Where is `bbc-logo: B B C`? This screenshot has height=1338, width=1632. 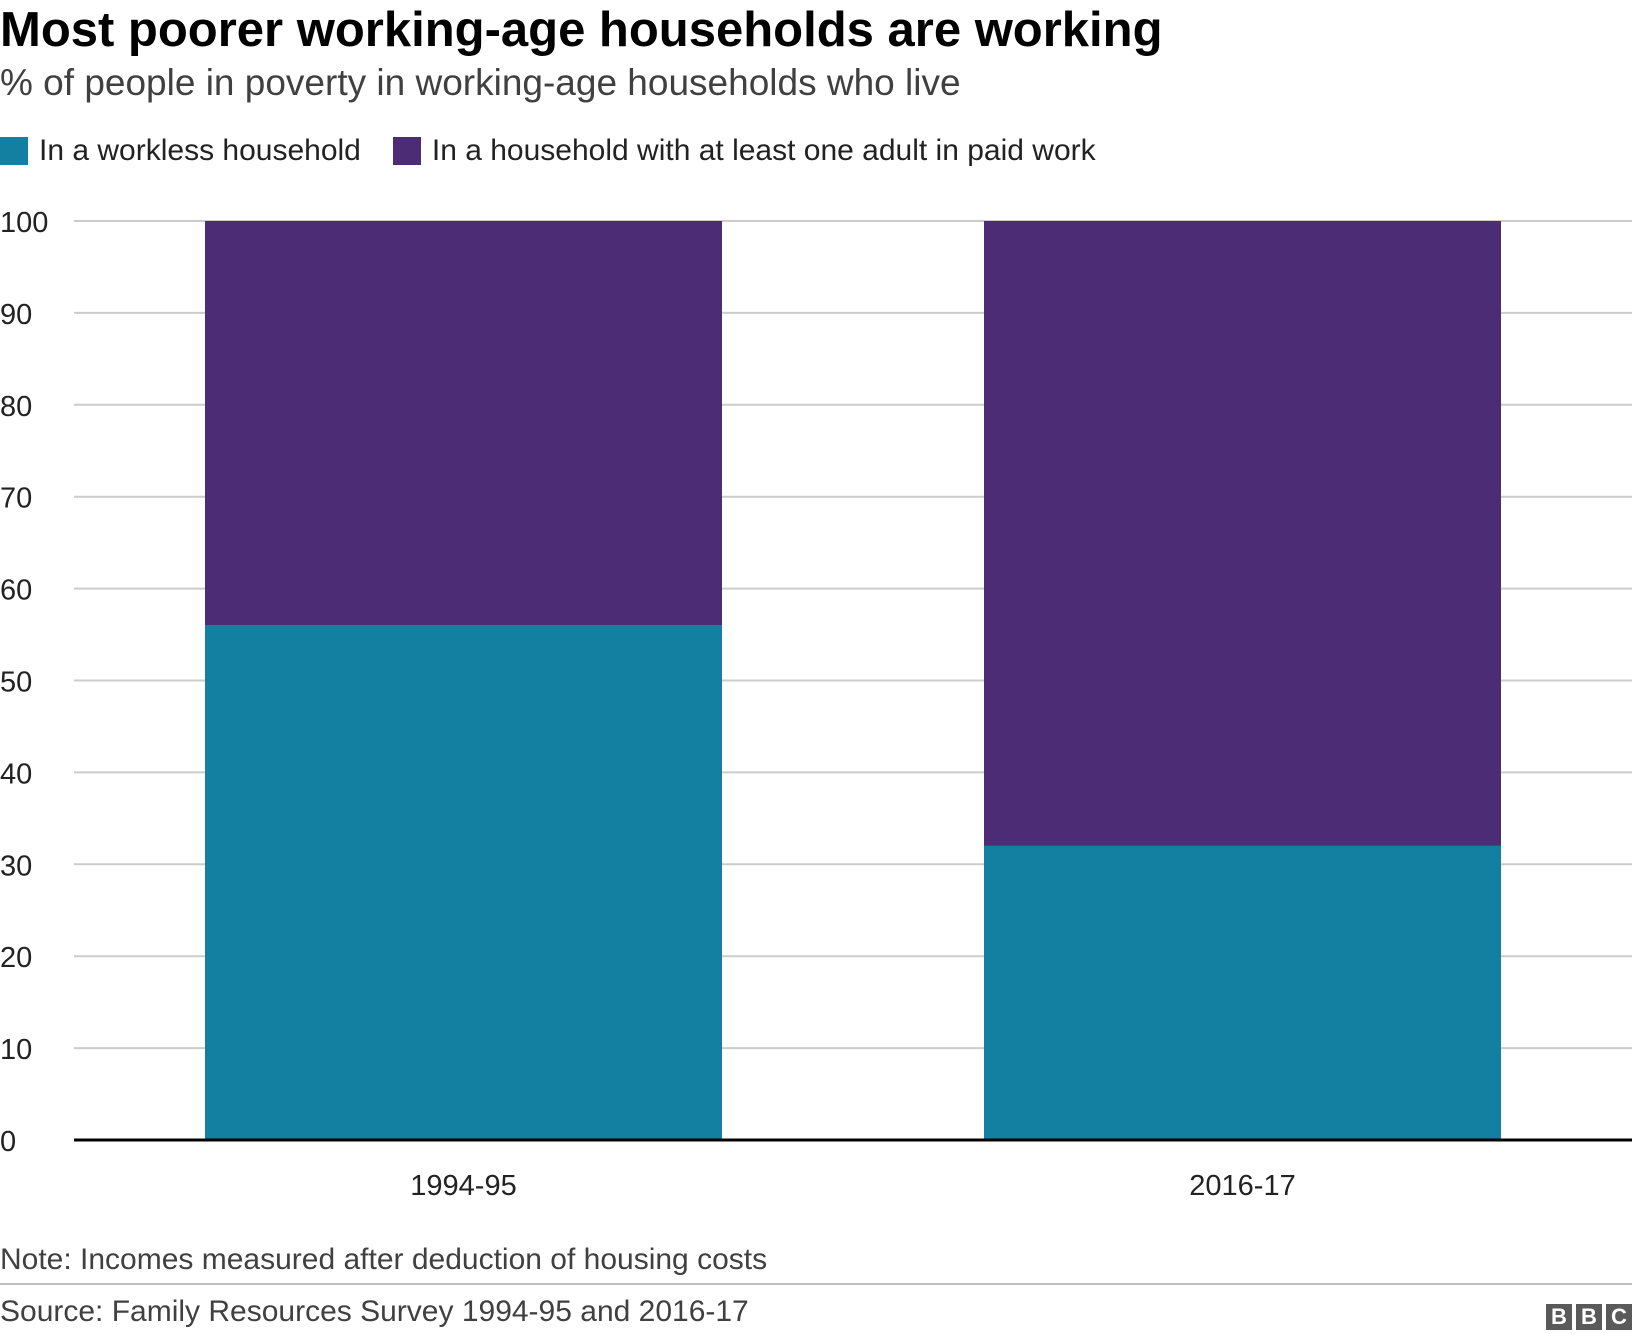 bbc-logo: B B C is located at coordinates (1589, 1317).